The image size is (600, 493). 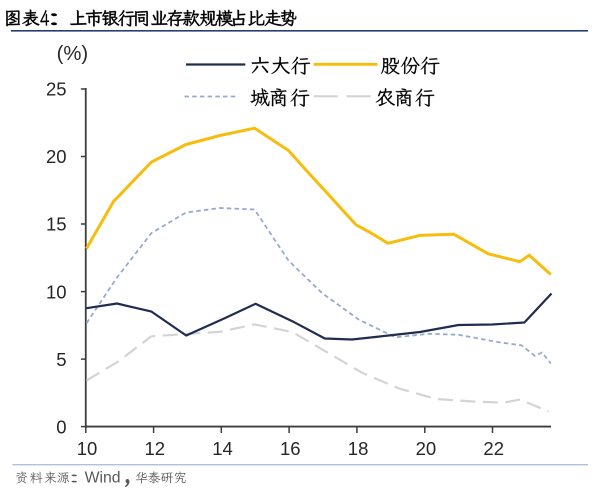 What do you see at coordinates (61, 426) in the screenshot?
I see `svg-text: 0` at bounding box center [61, 426].